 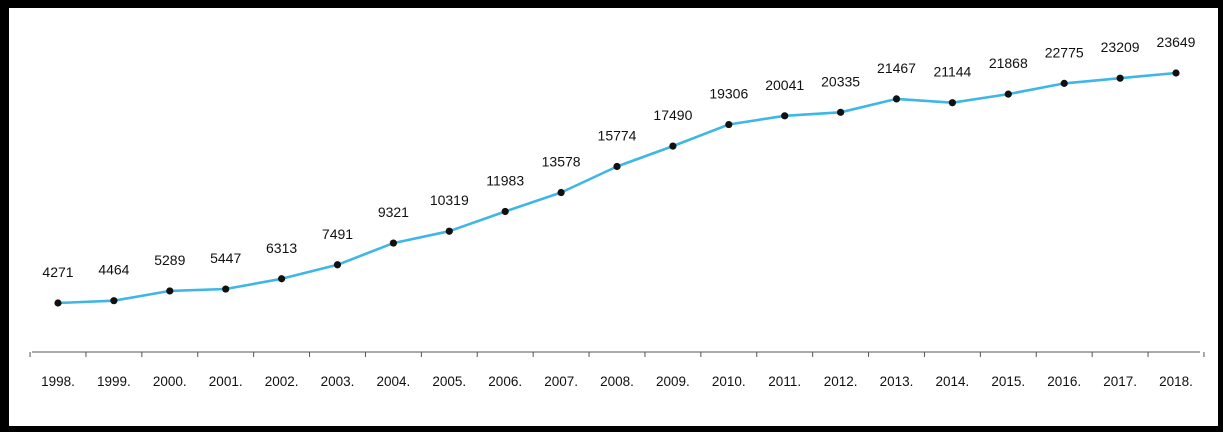 What do you see at coordinates (617, 135) in the screenshot?
I see `data-label: 15774` at bounding box center [617, 135].